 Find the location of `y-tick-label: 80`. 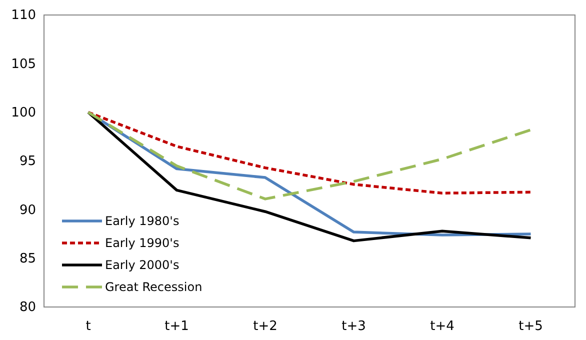

y-tick-label: 80 is located at coordinates (27, 308).